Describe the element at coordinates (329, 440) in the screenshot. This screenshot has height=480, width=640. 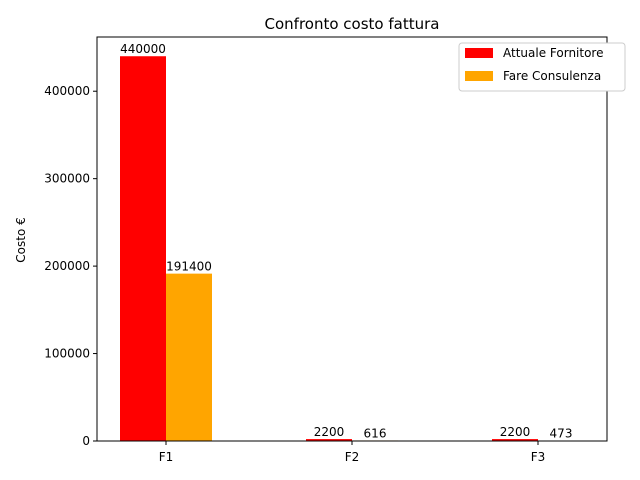
I see `bar-attuale-fornitore-f2` at that location.